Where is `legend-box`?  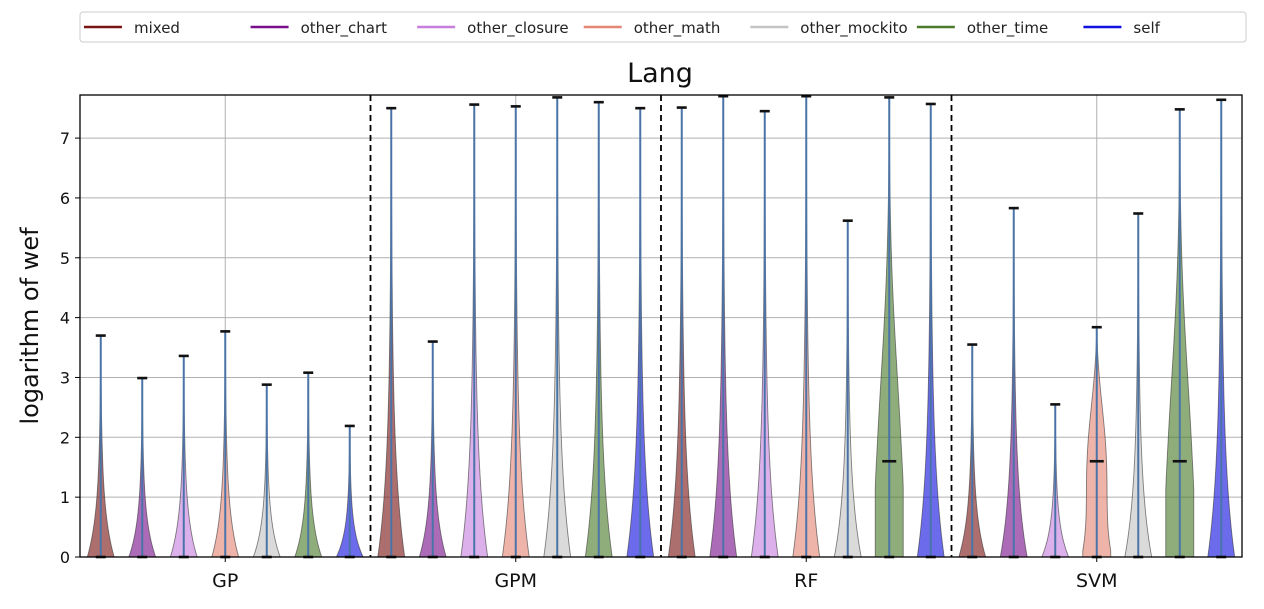 legend-box is located at coordinates (663, 27).